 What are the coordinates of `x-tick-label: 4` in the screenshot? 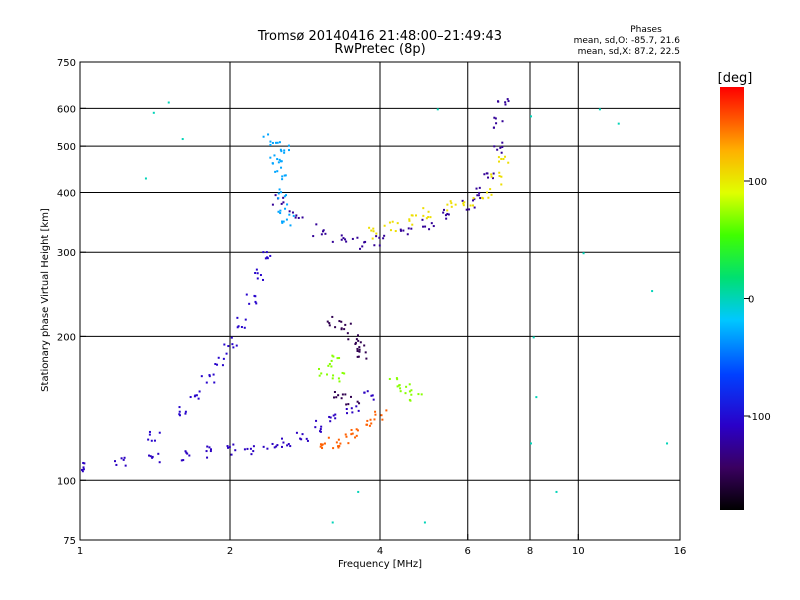 It's located at (380, 551).